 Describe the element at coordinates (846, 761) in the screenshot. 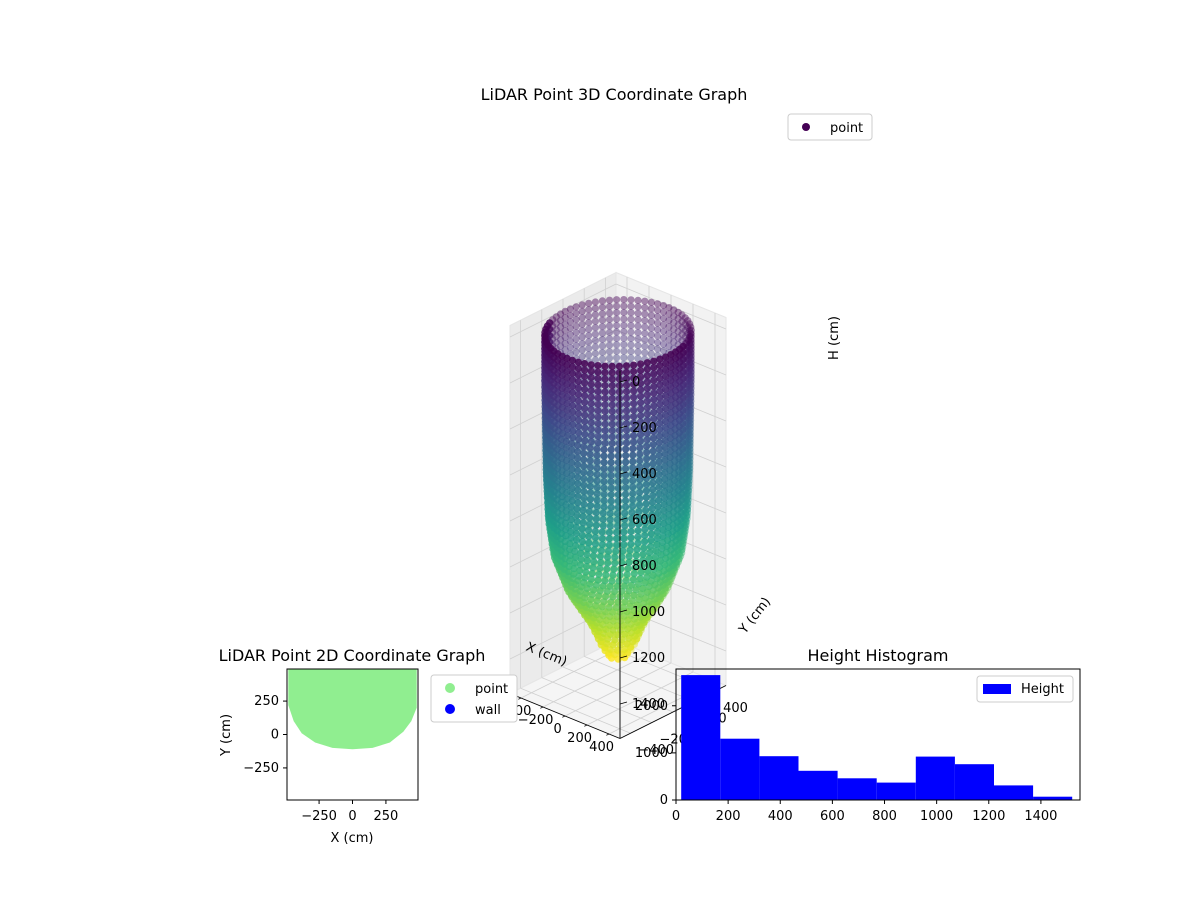

I see `histogram-ticks: 0 200 400 600 800 1000 1200 1400 0 1000 2000` at that location.